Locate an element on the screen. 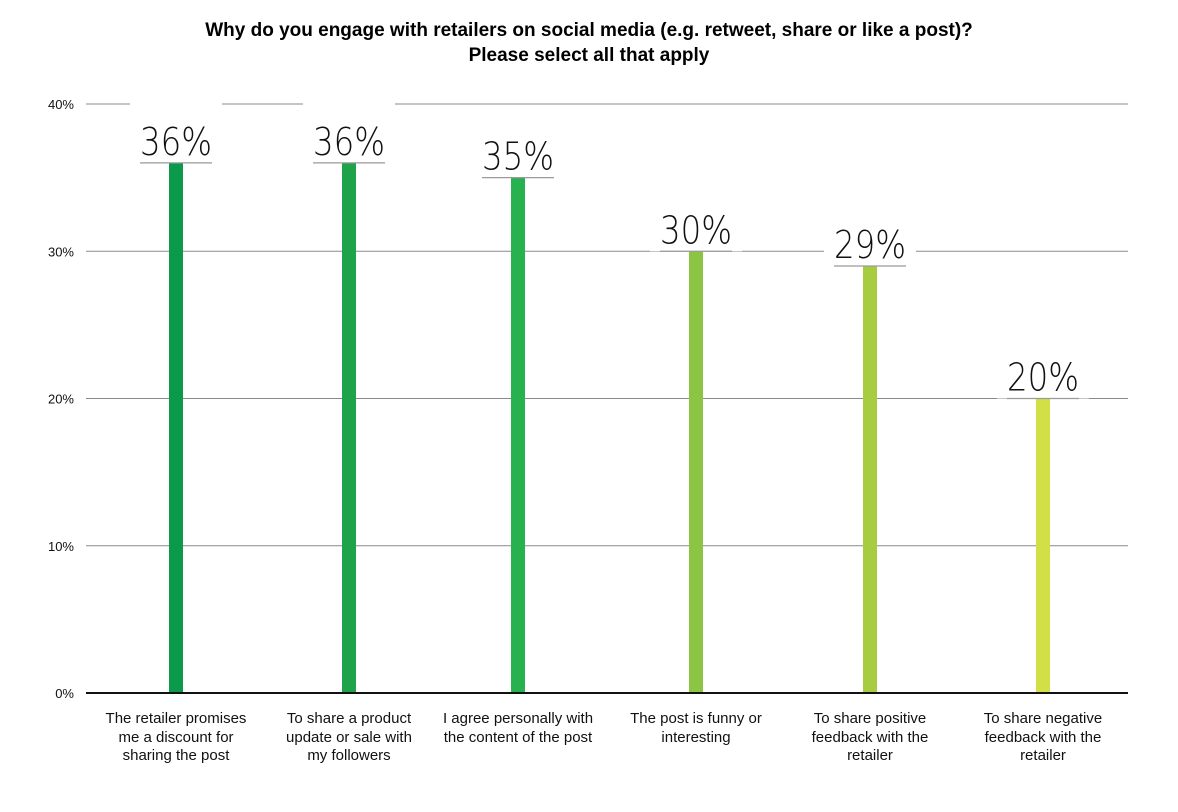  data-label: 29% is located at coordinates (870, 245).